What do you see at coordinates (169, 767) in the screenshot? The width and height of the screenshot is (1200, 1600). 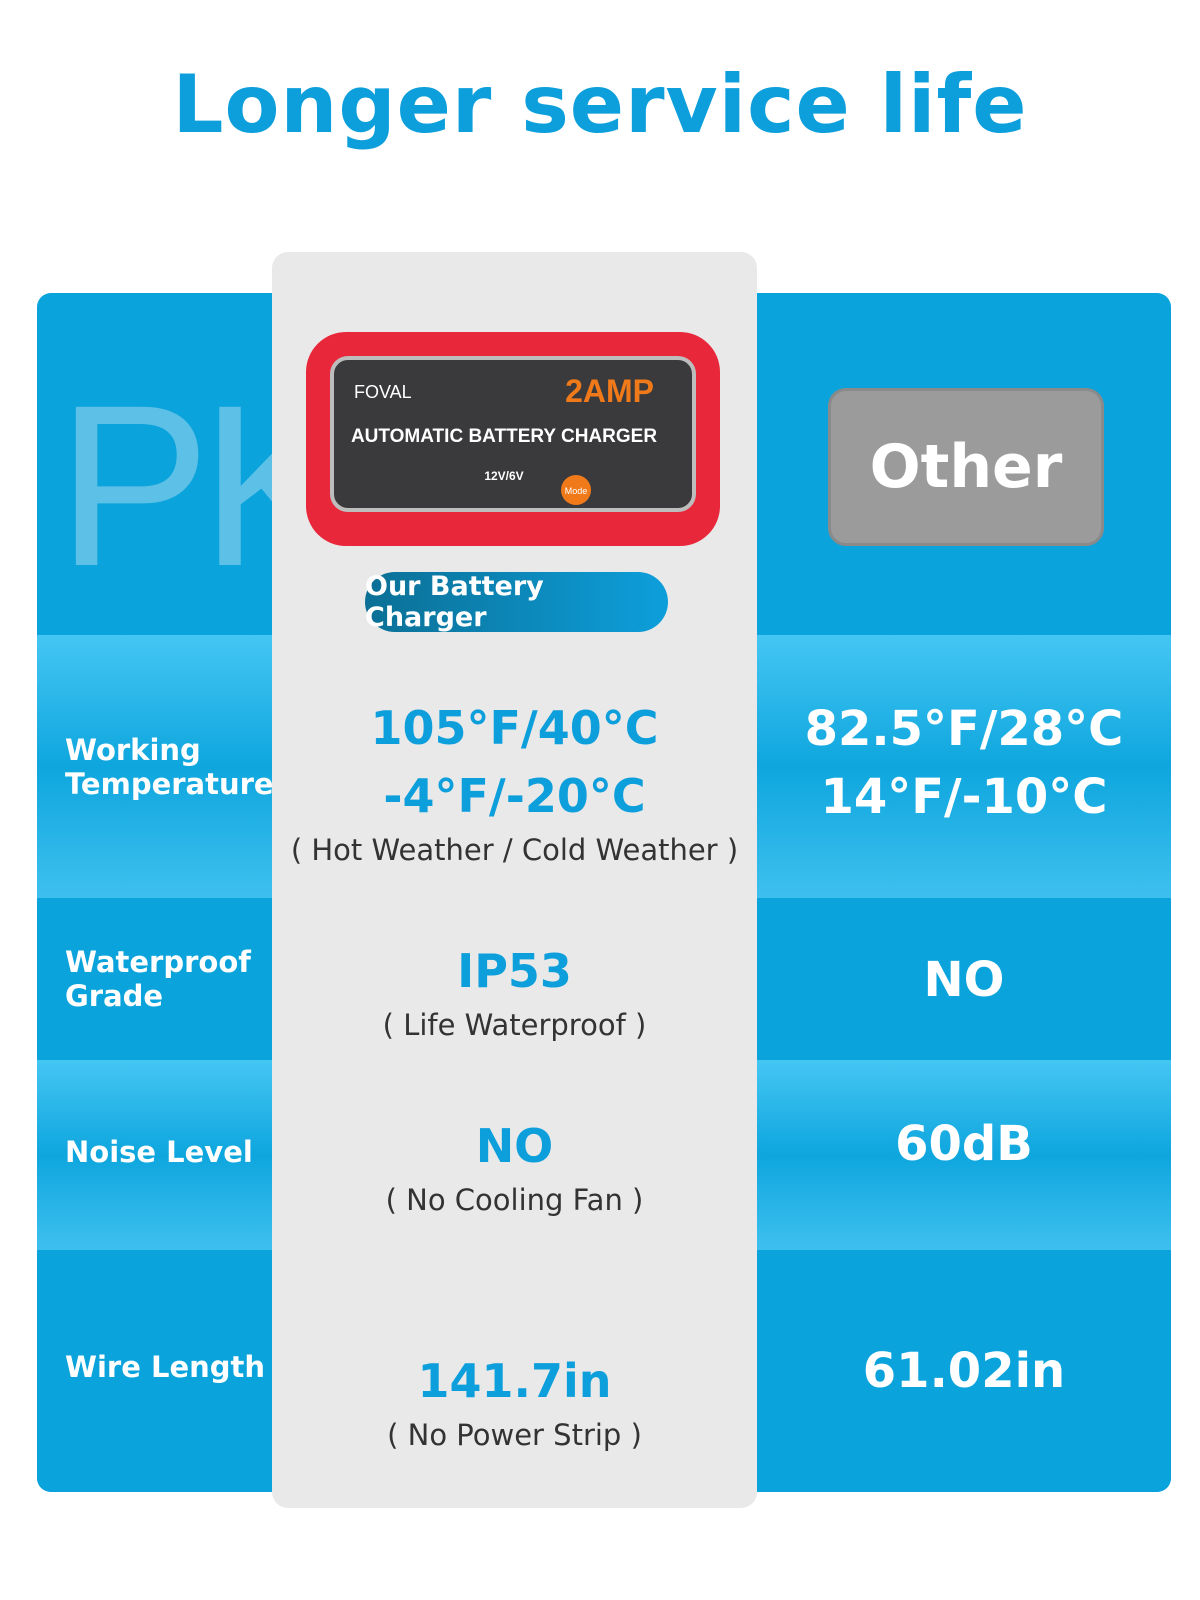 I see `label-working-temperature: Working Temperature` at bounding box center [169, 767].